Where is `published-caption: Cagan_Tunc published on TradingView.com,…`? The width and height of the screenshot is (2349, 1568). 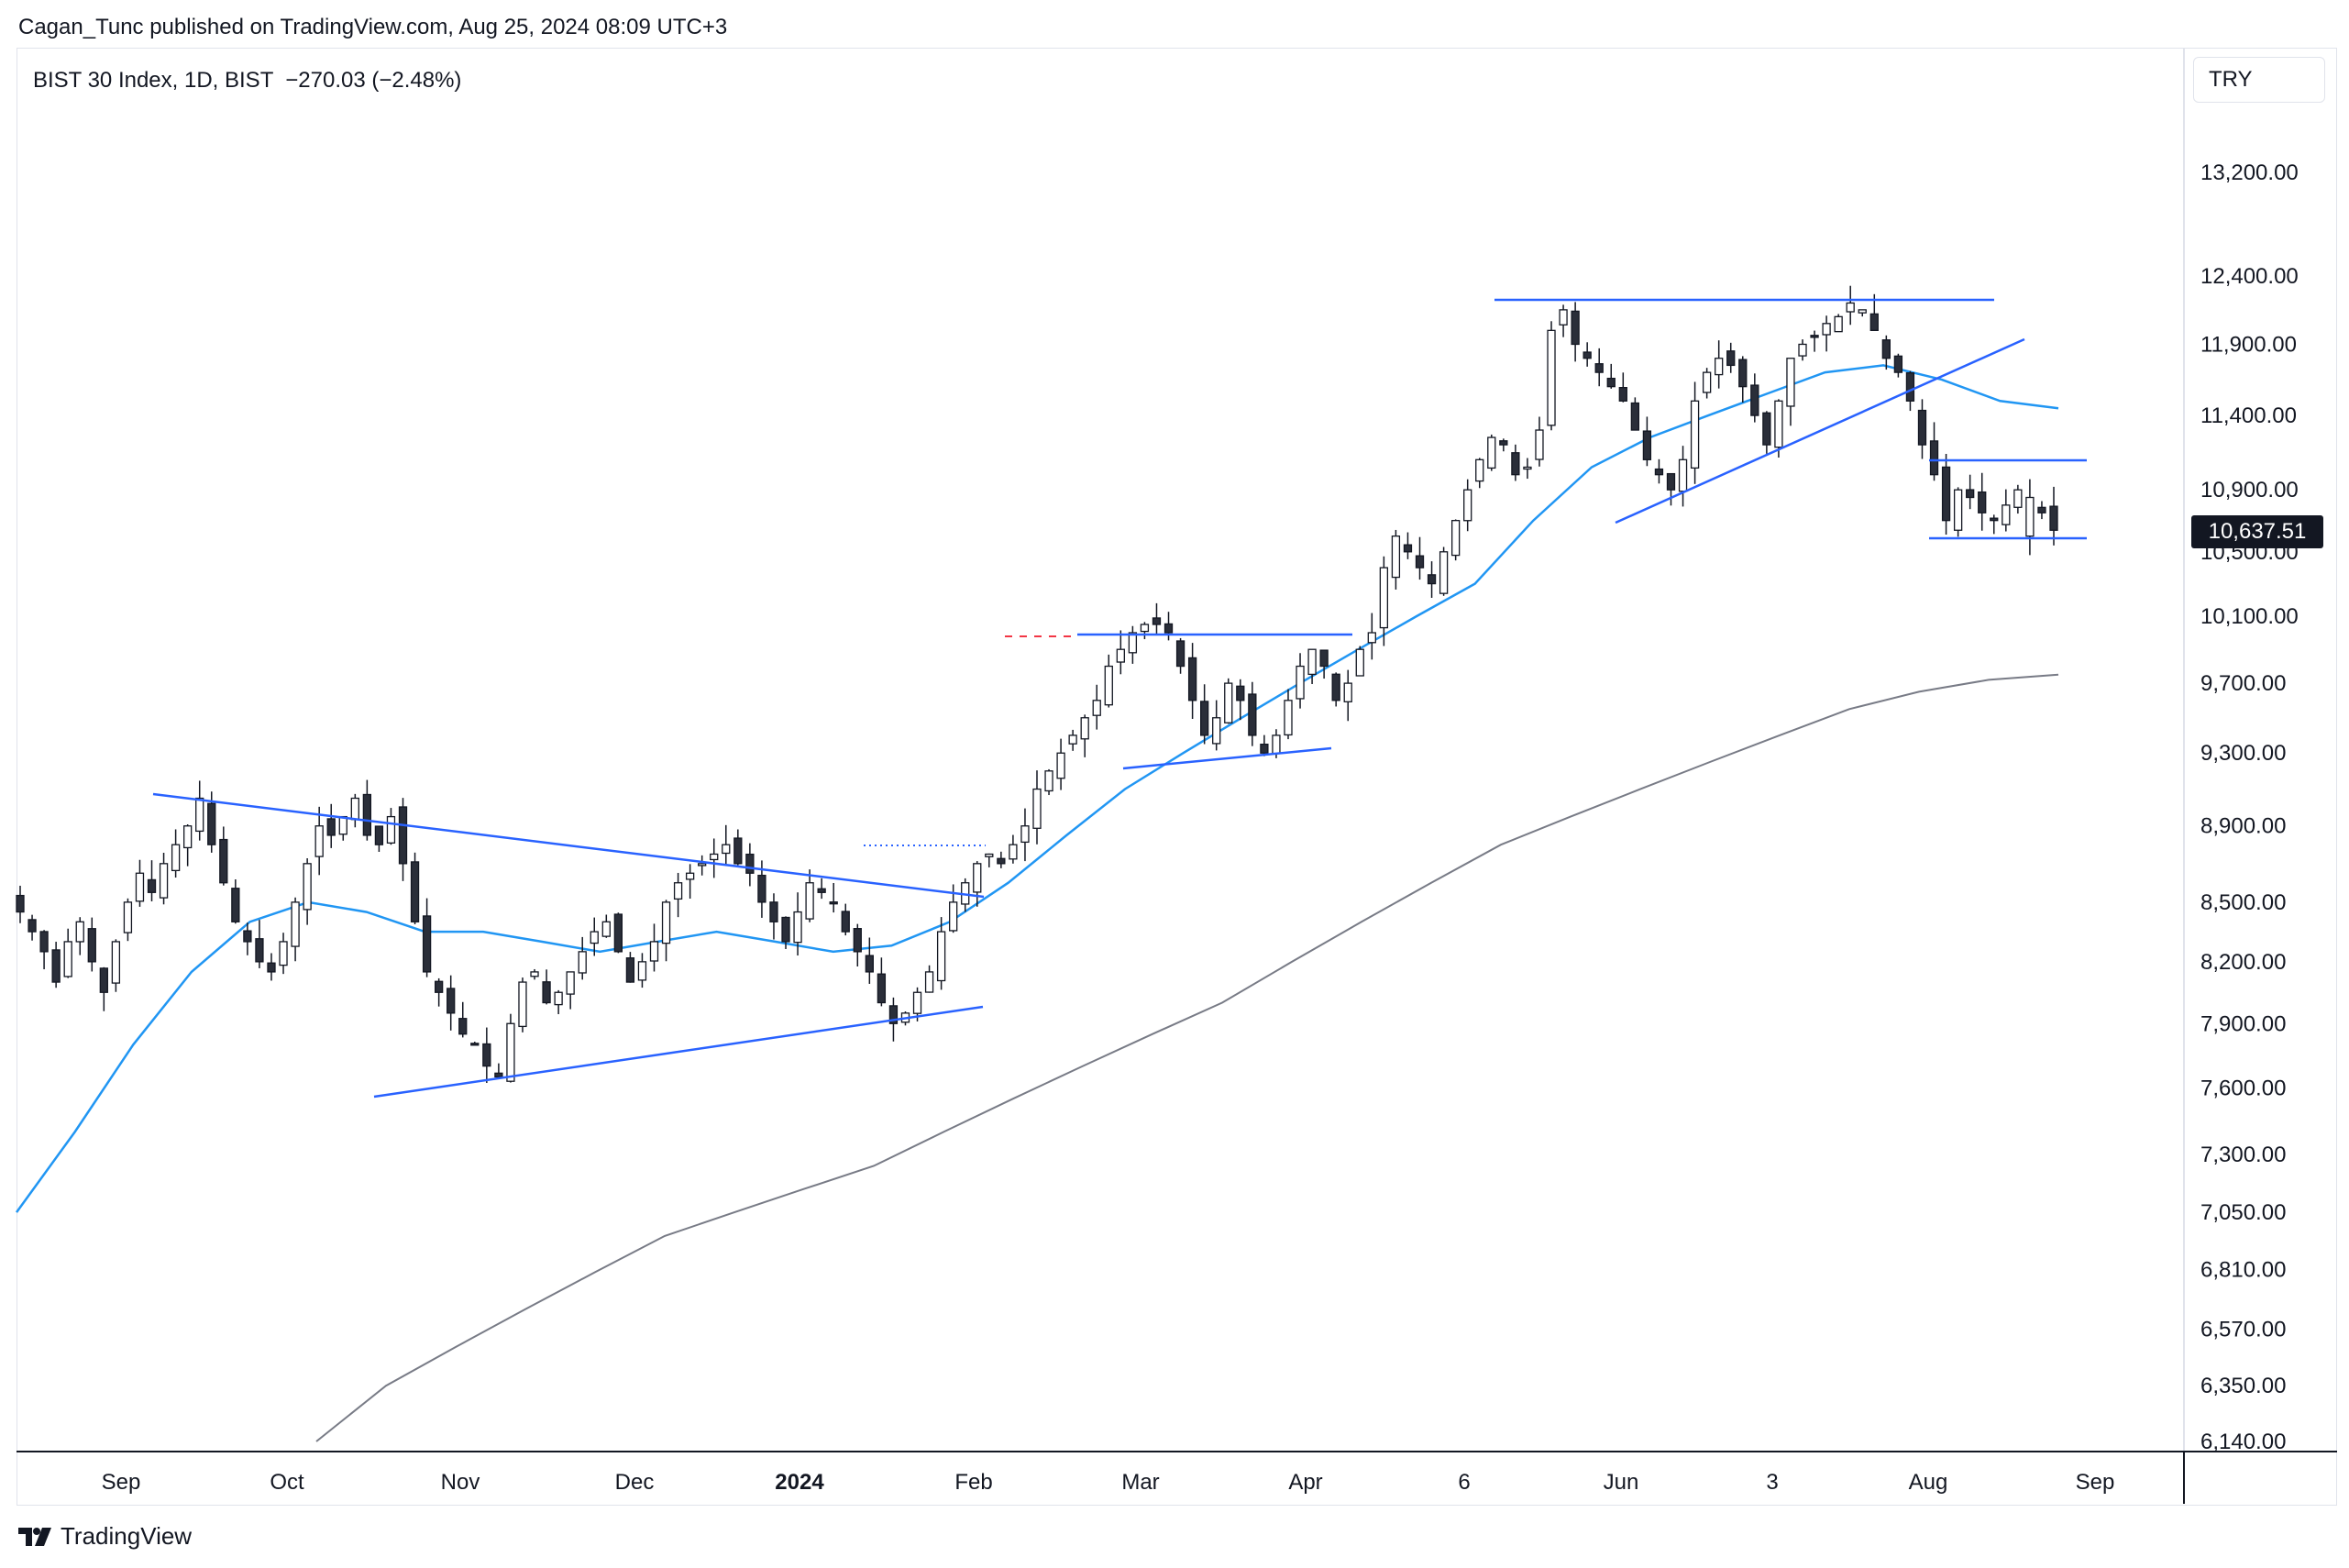
published-caption: Cagan_Tunc published on TradingView.com,… is located at coordinates (373, 27).